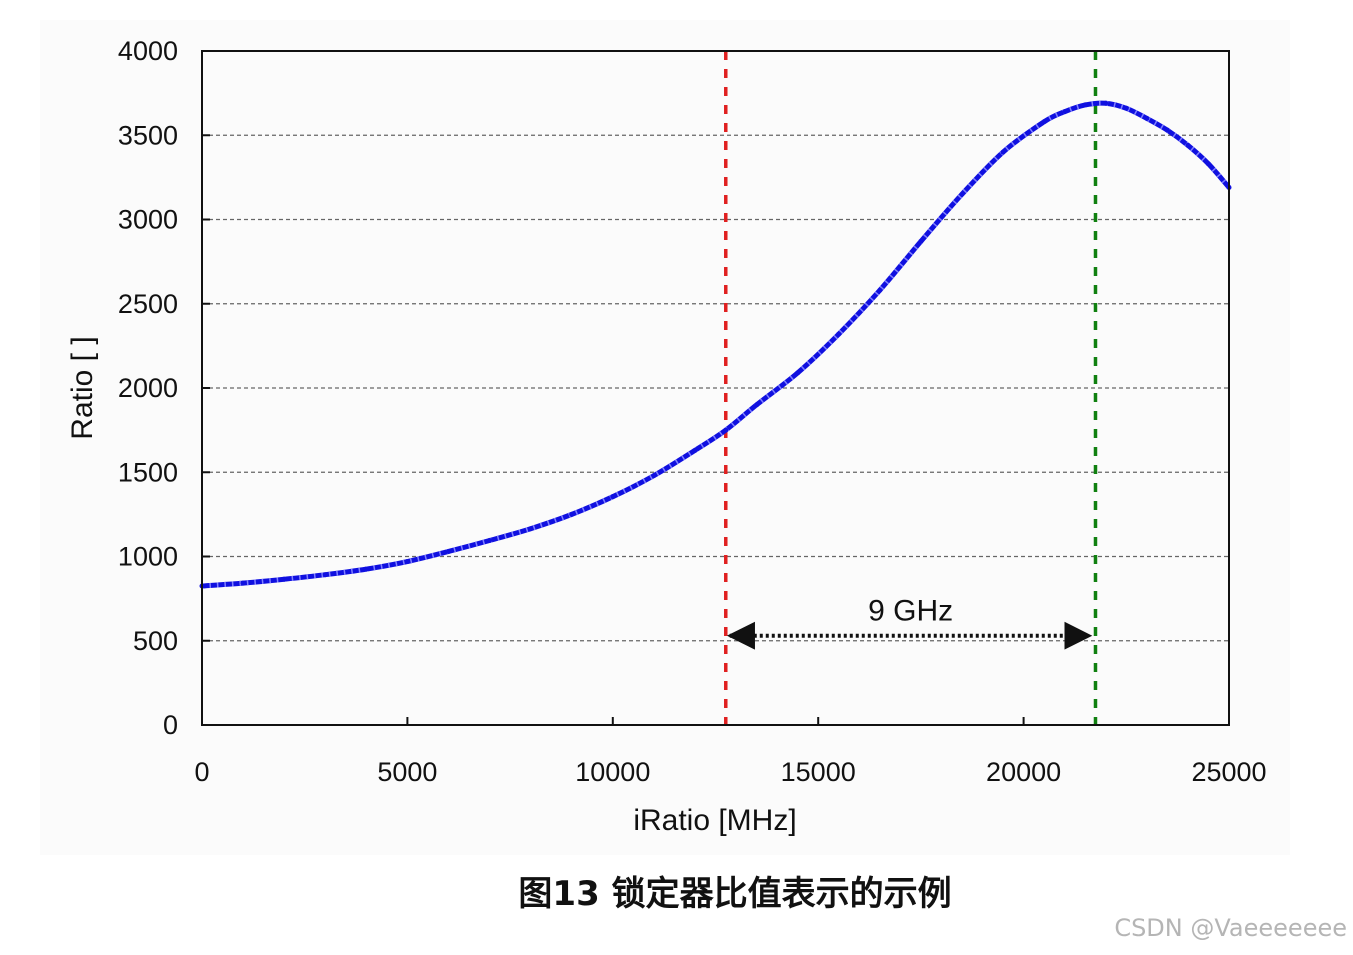 The height and width of the screenshot is (955, 1353). What do you see at coordinates (735, 894) in the screenshot?
I see `figure-caption: 图13 锁定器比值表示的示例` at bounding box center [735, 894].